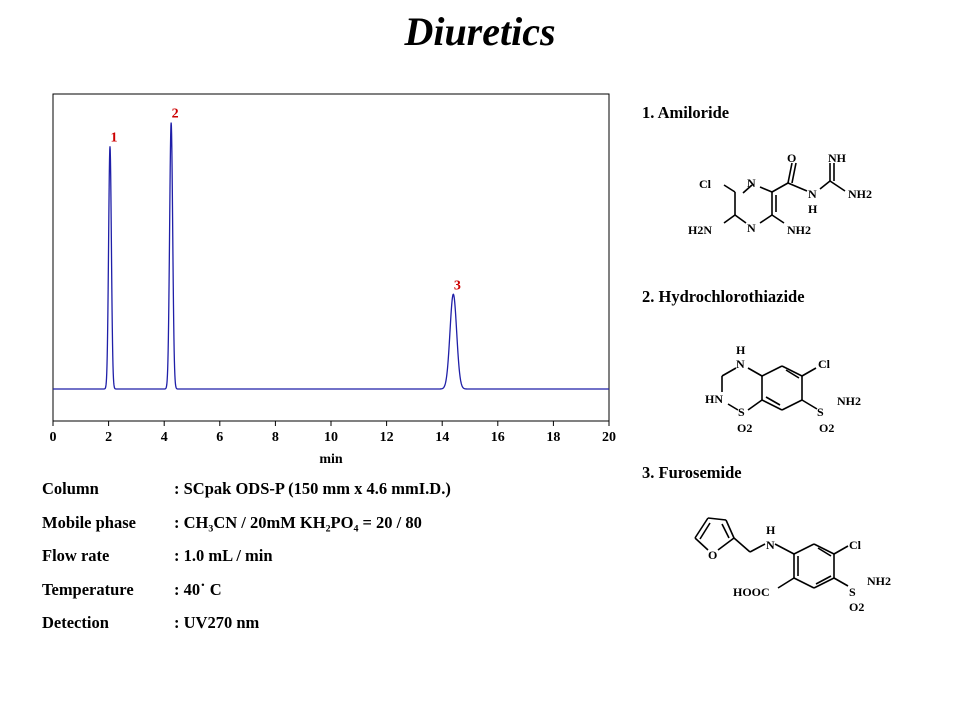 The width and height of the screenshot is (960, 720). I want to click on atom-s1: S, so click(741, 412).